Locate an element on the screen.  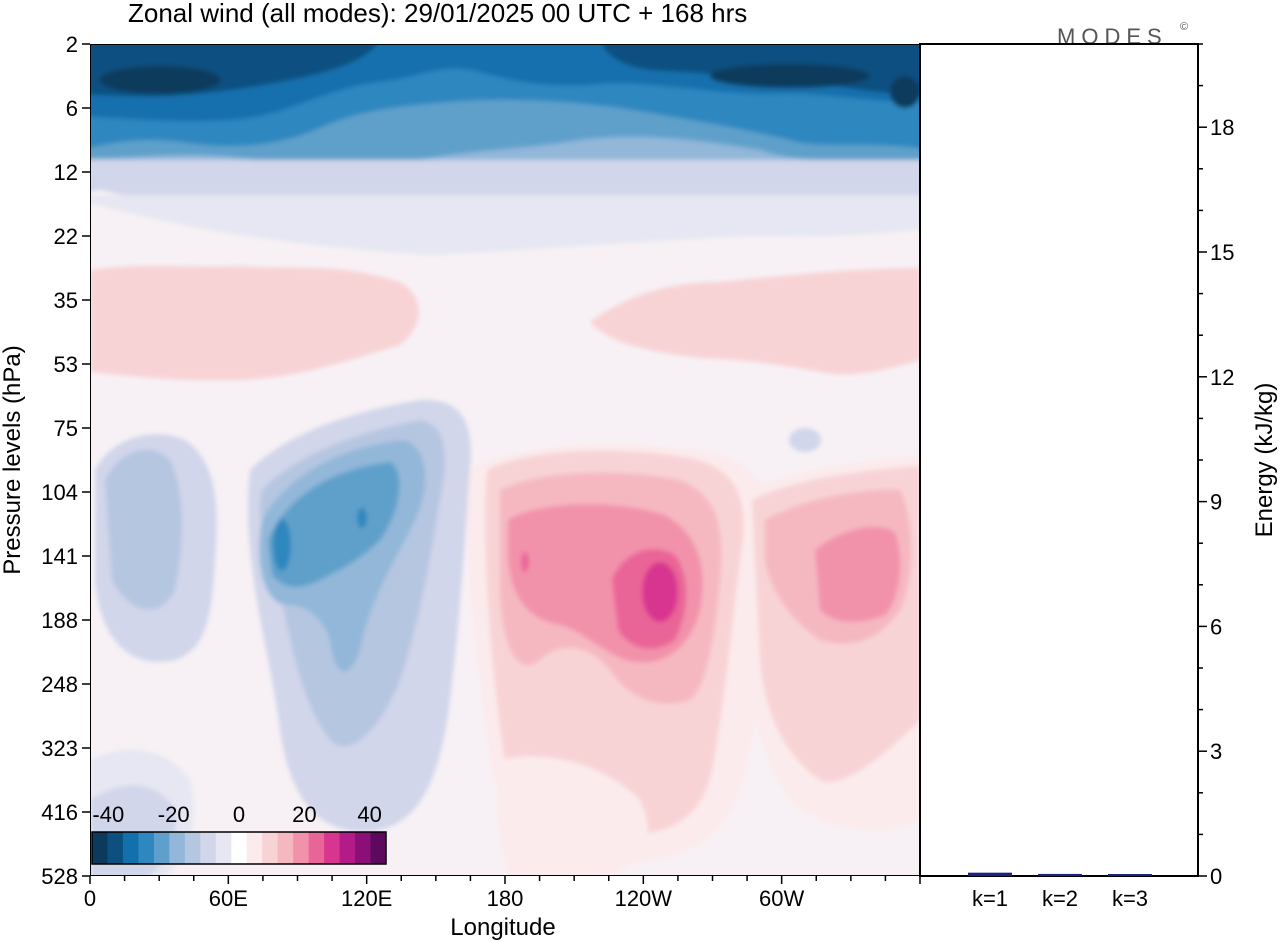
colorbar-tick-label: -40 is located at coordinates (108, 814).